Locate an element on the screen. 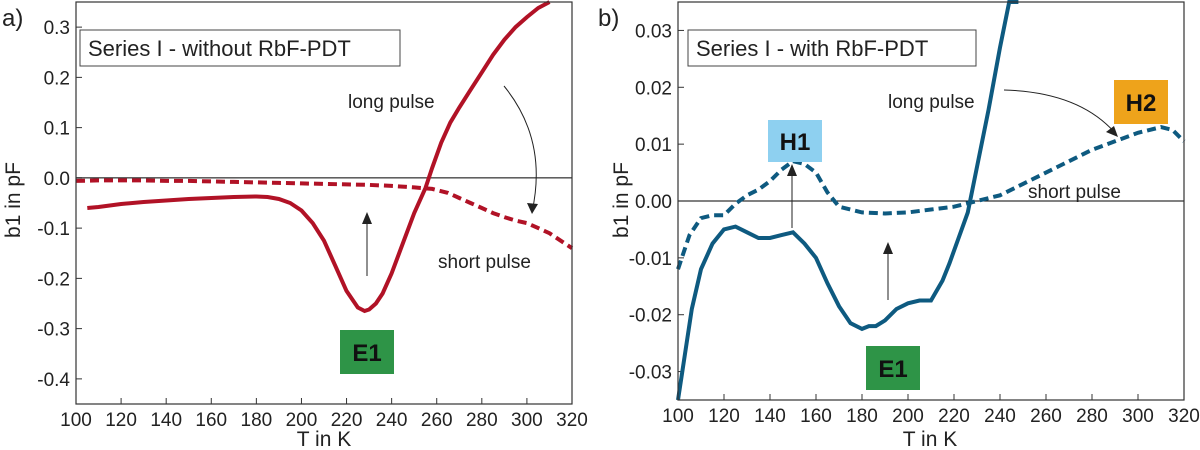 Image resolution: width=1200 pixels, height=450 pixels. panel-a-ytick-label: -0.1 is located at coordinates (53, 229).